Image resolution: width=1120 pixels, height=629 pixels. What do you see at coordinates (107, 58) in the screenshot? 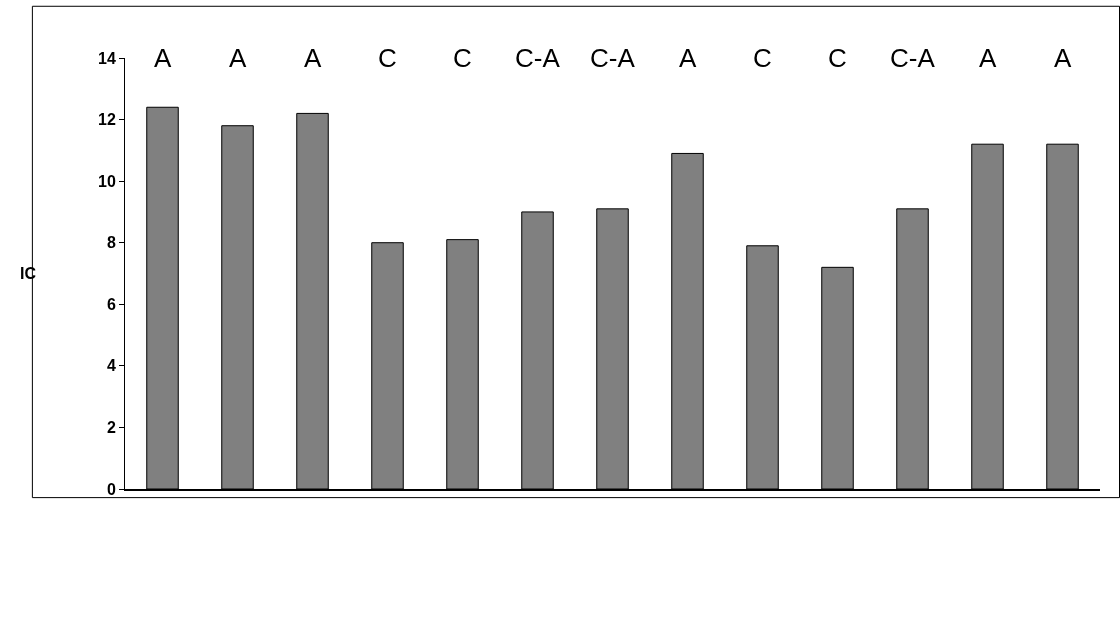
I see `y-tick-label: 14` at bounding box center [107, 58].